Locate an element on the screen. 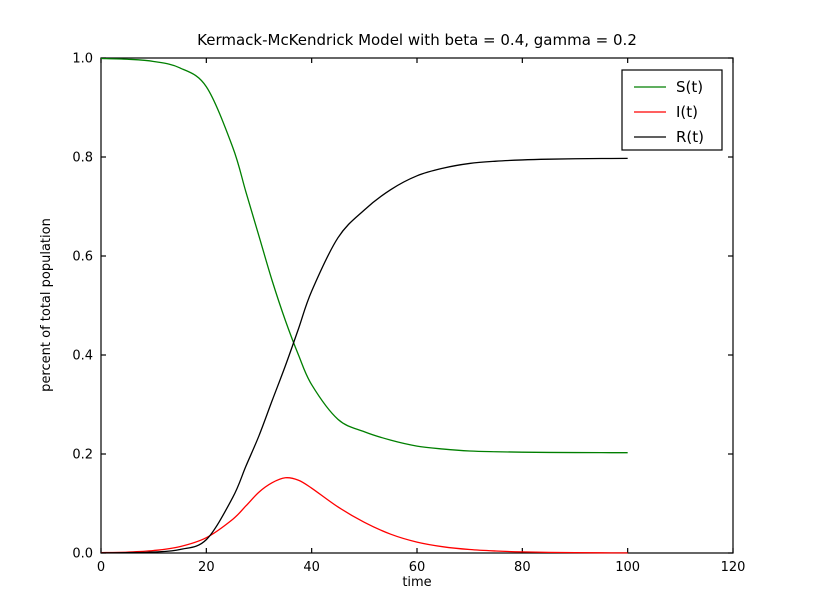  legend-entry-s: S(t) is located at coordinates (668, 87).